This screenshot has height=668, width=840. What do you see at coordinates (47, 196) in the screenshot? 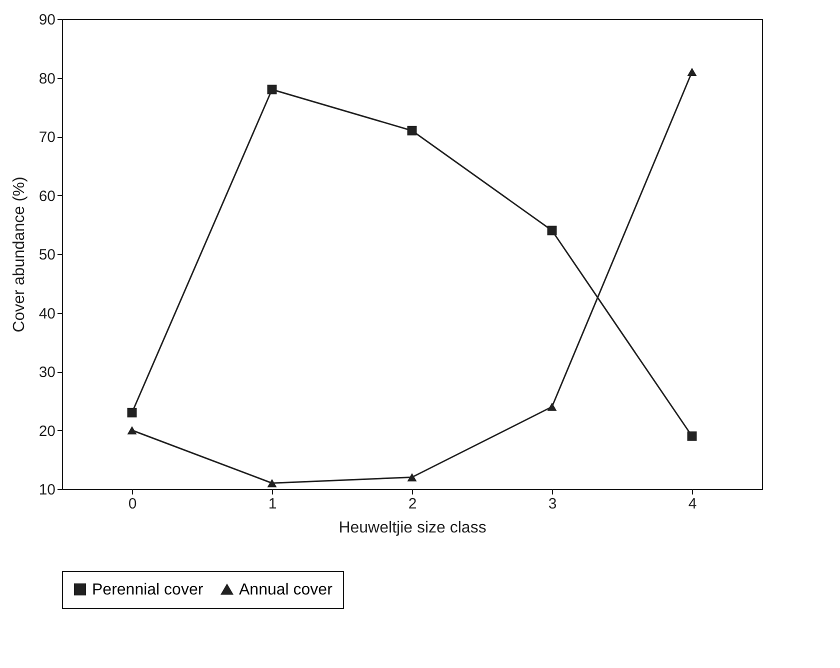
I see `y-tick-label: 60` at bounding box center [47, 196].